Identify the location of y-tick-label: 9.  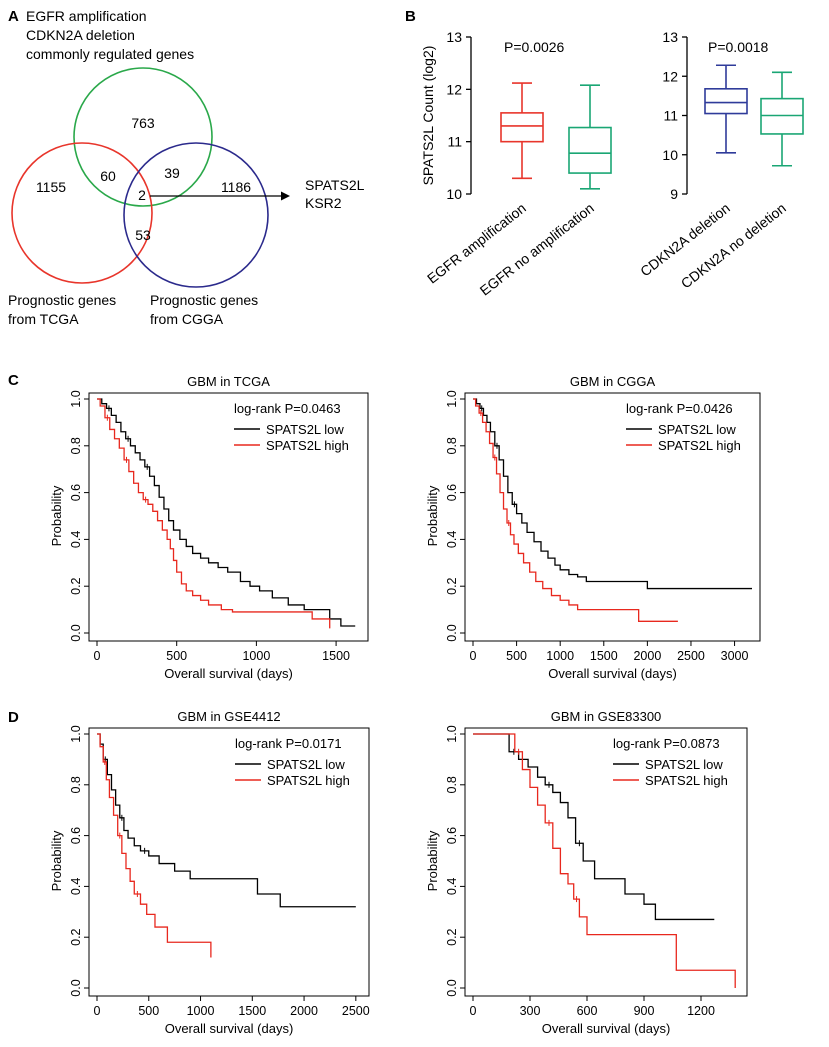
(674, 194).